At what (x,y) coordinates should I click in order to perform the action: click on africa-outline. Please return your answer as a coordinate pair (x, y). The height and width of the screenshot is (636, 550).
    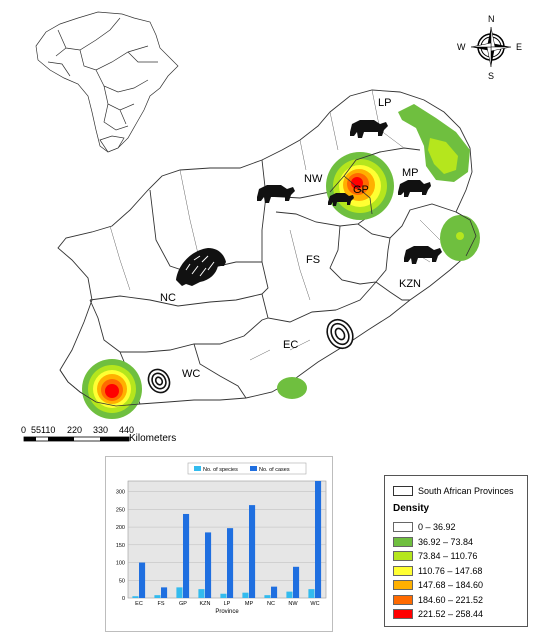
    Looking at the image, I should click on (107, 82).